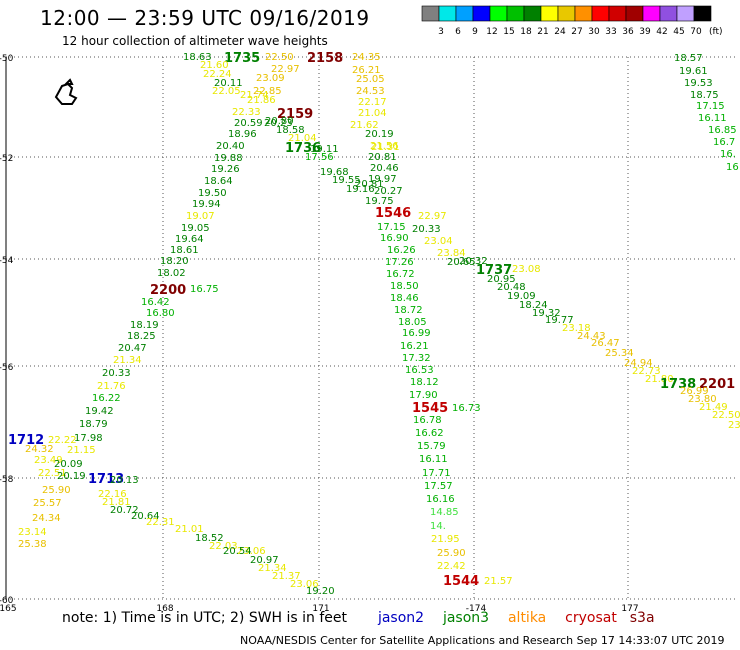 The image size is (740, 650). I want to click on wave-height-label: 21.74, so click(254, 95).